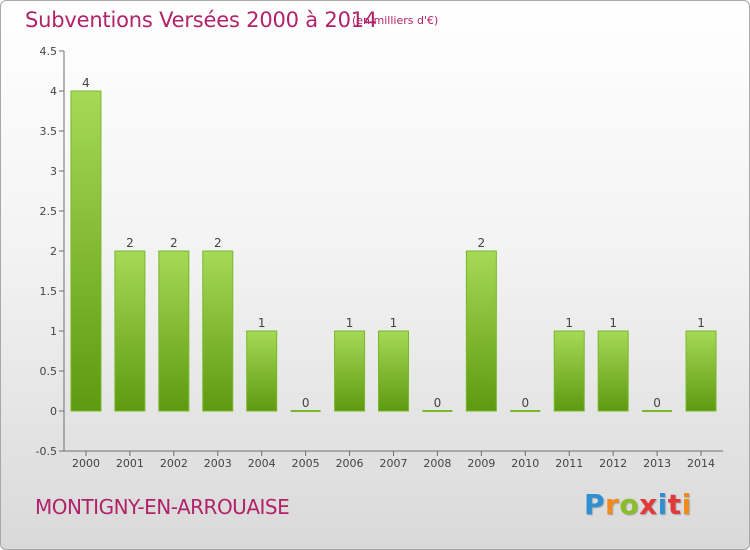  Describe the element at coordinates (53, 251) in the screenshot. I see `y-tick-label: 2` at that location.